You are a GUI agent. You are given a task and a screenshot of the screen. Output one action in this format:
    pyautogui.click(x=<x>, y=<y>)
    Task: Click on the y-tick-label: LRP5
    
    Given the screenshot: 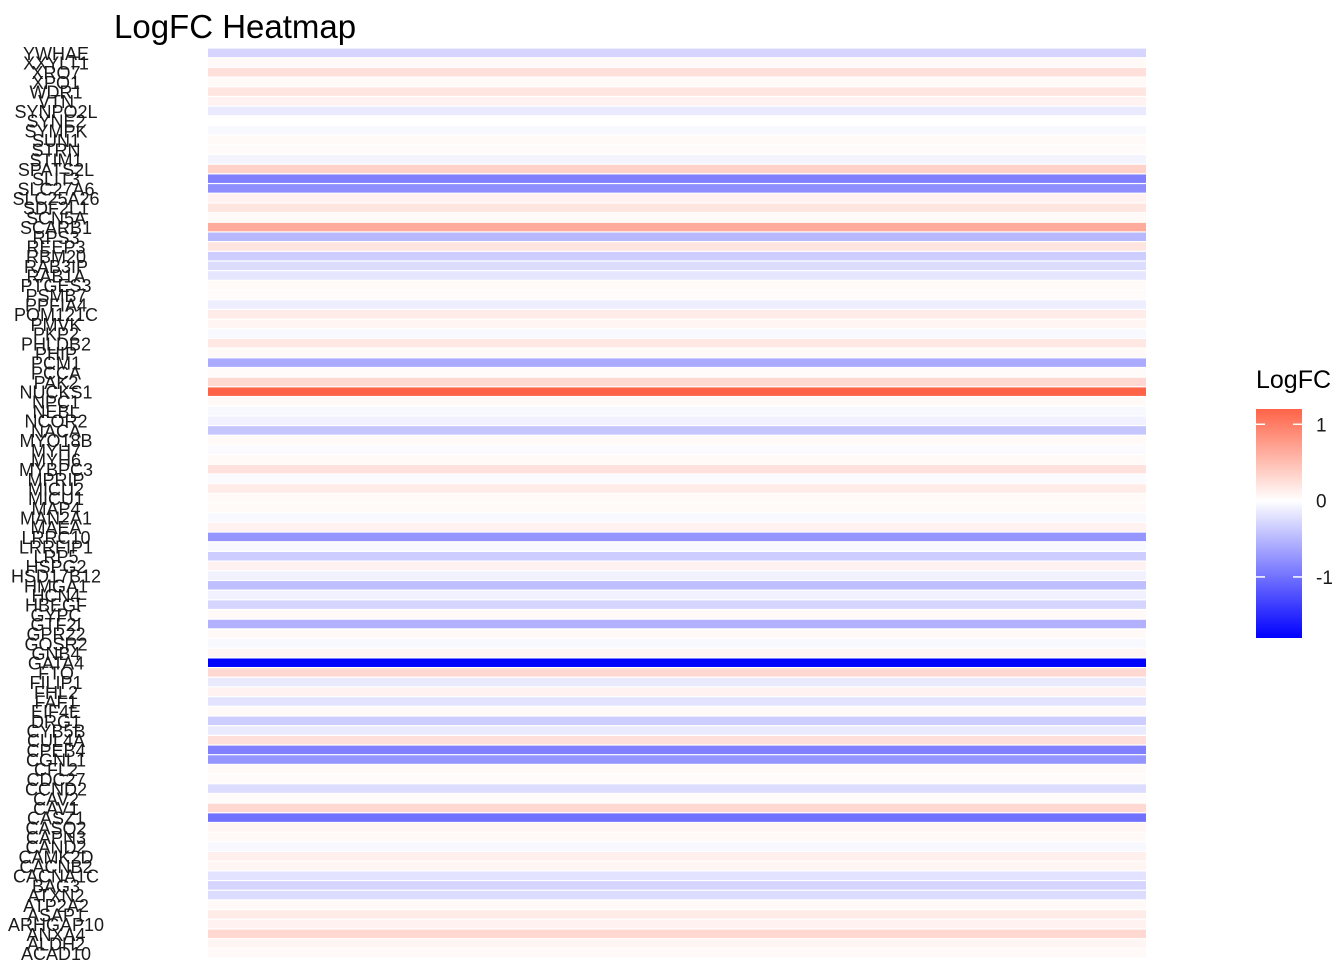 What is the action you would take?
    pyautogui.click(x=55, y=557)
    